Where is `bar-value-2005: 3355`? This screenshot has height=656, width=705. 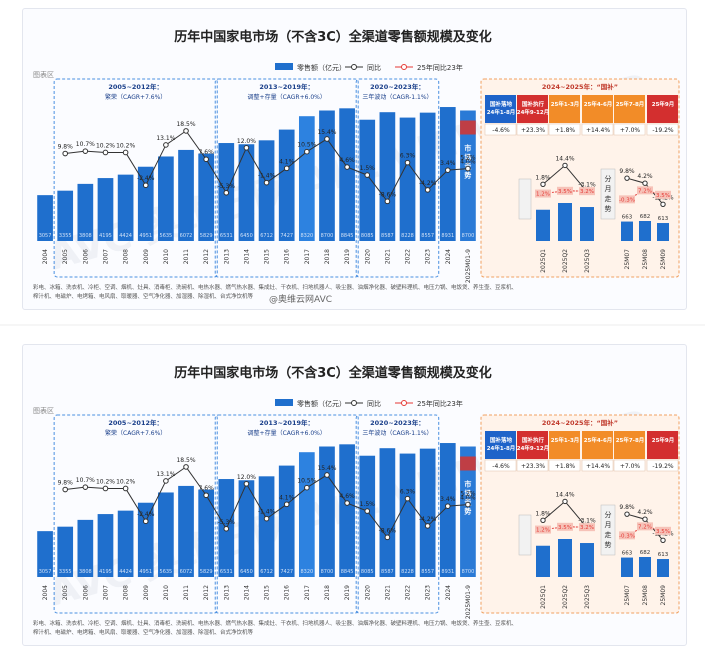
bar-value-2005: 3355 is located at coordinates (65, 572).